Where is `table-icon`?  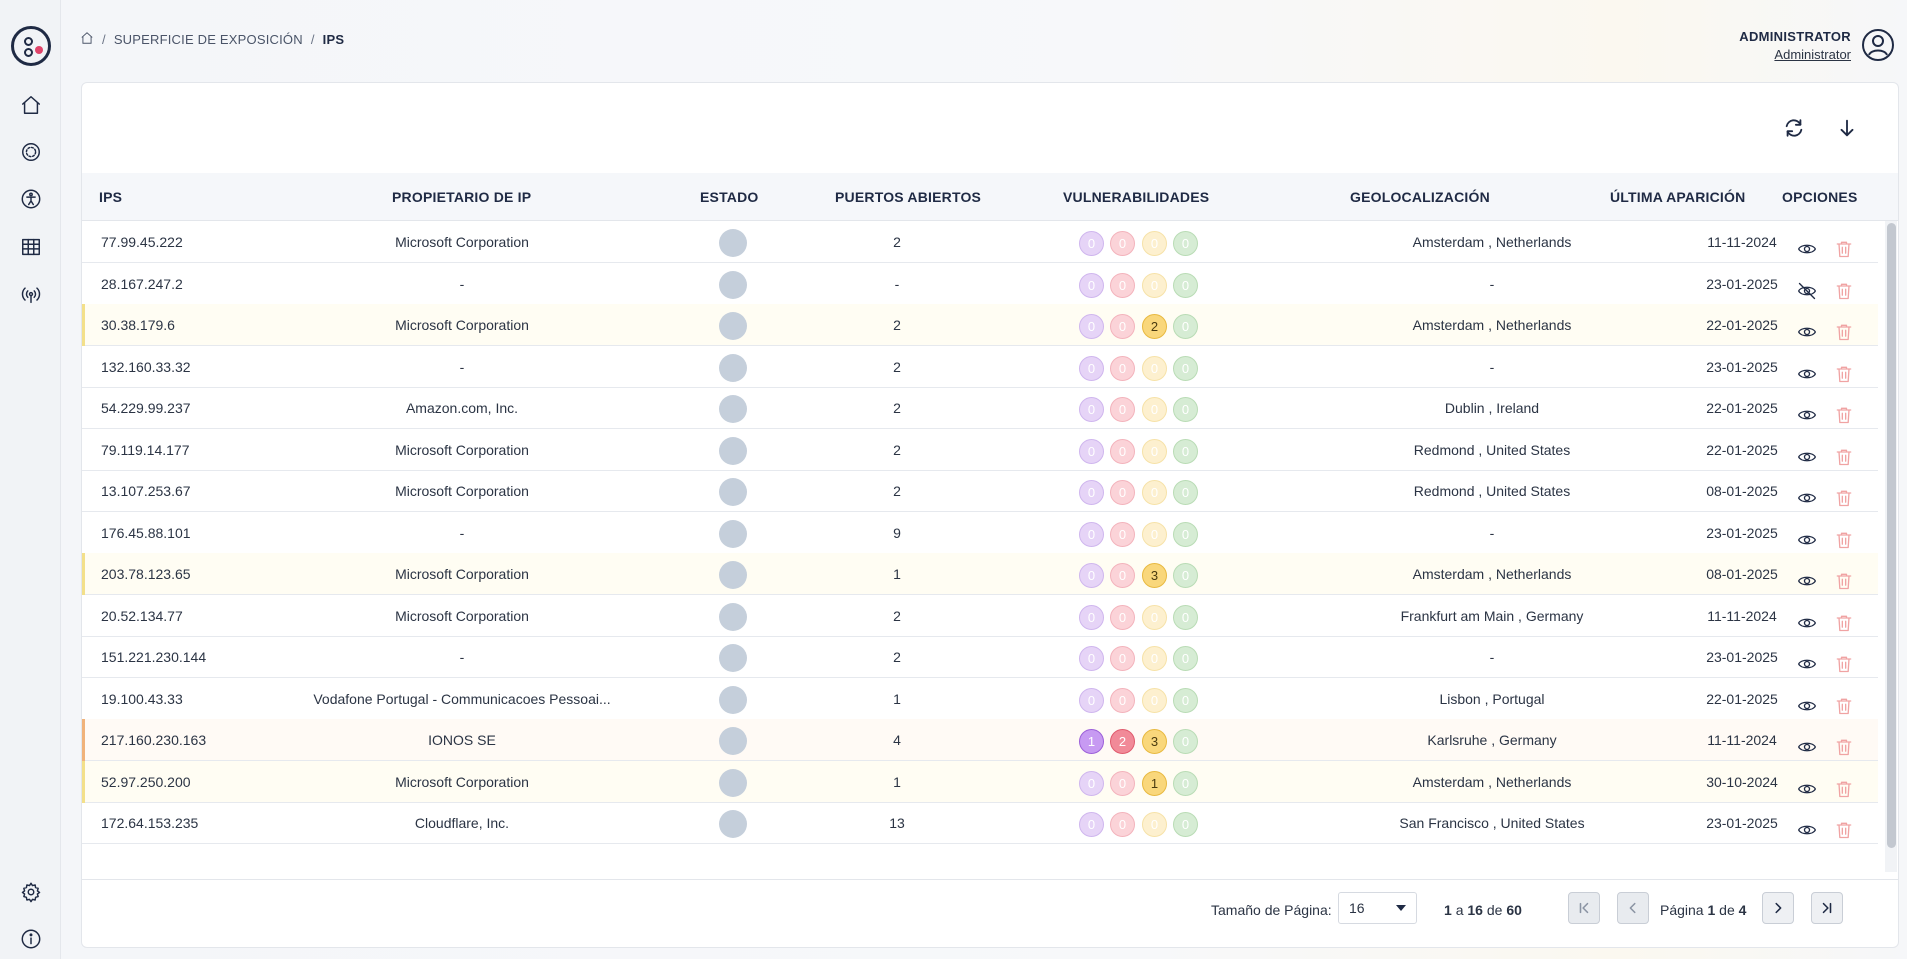 table-icon is located at coordinates (31, 247).